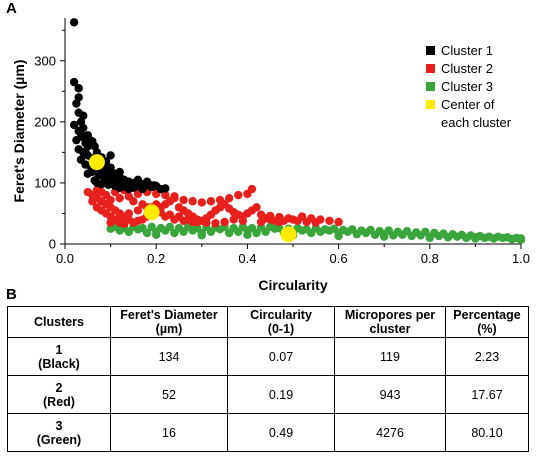 The height and width of the screenshot is (458, 536). I want to click on legend-label-cluster-2: Cluster 2, so click(467, 68).